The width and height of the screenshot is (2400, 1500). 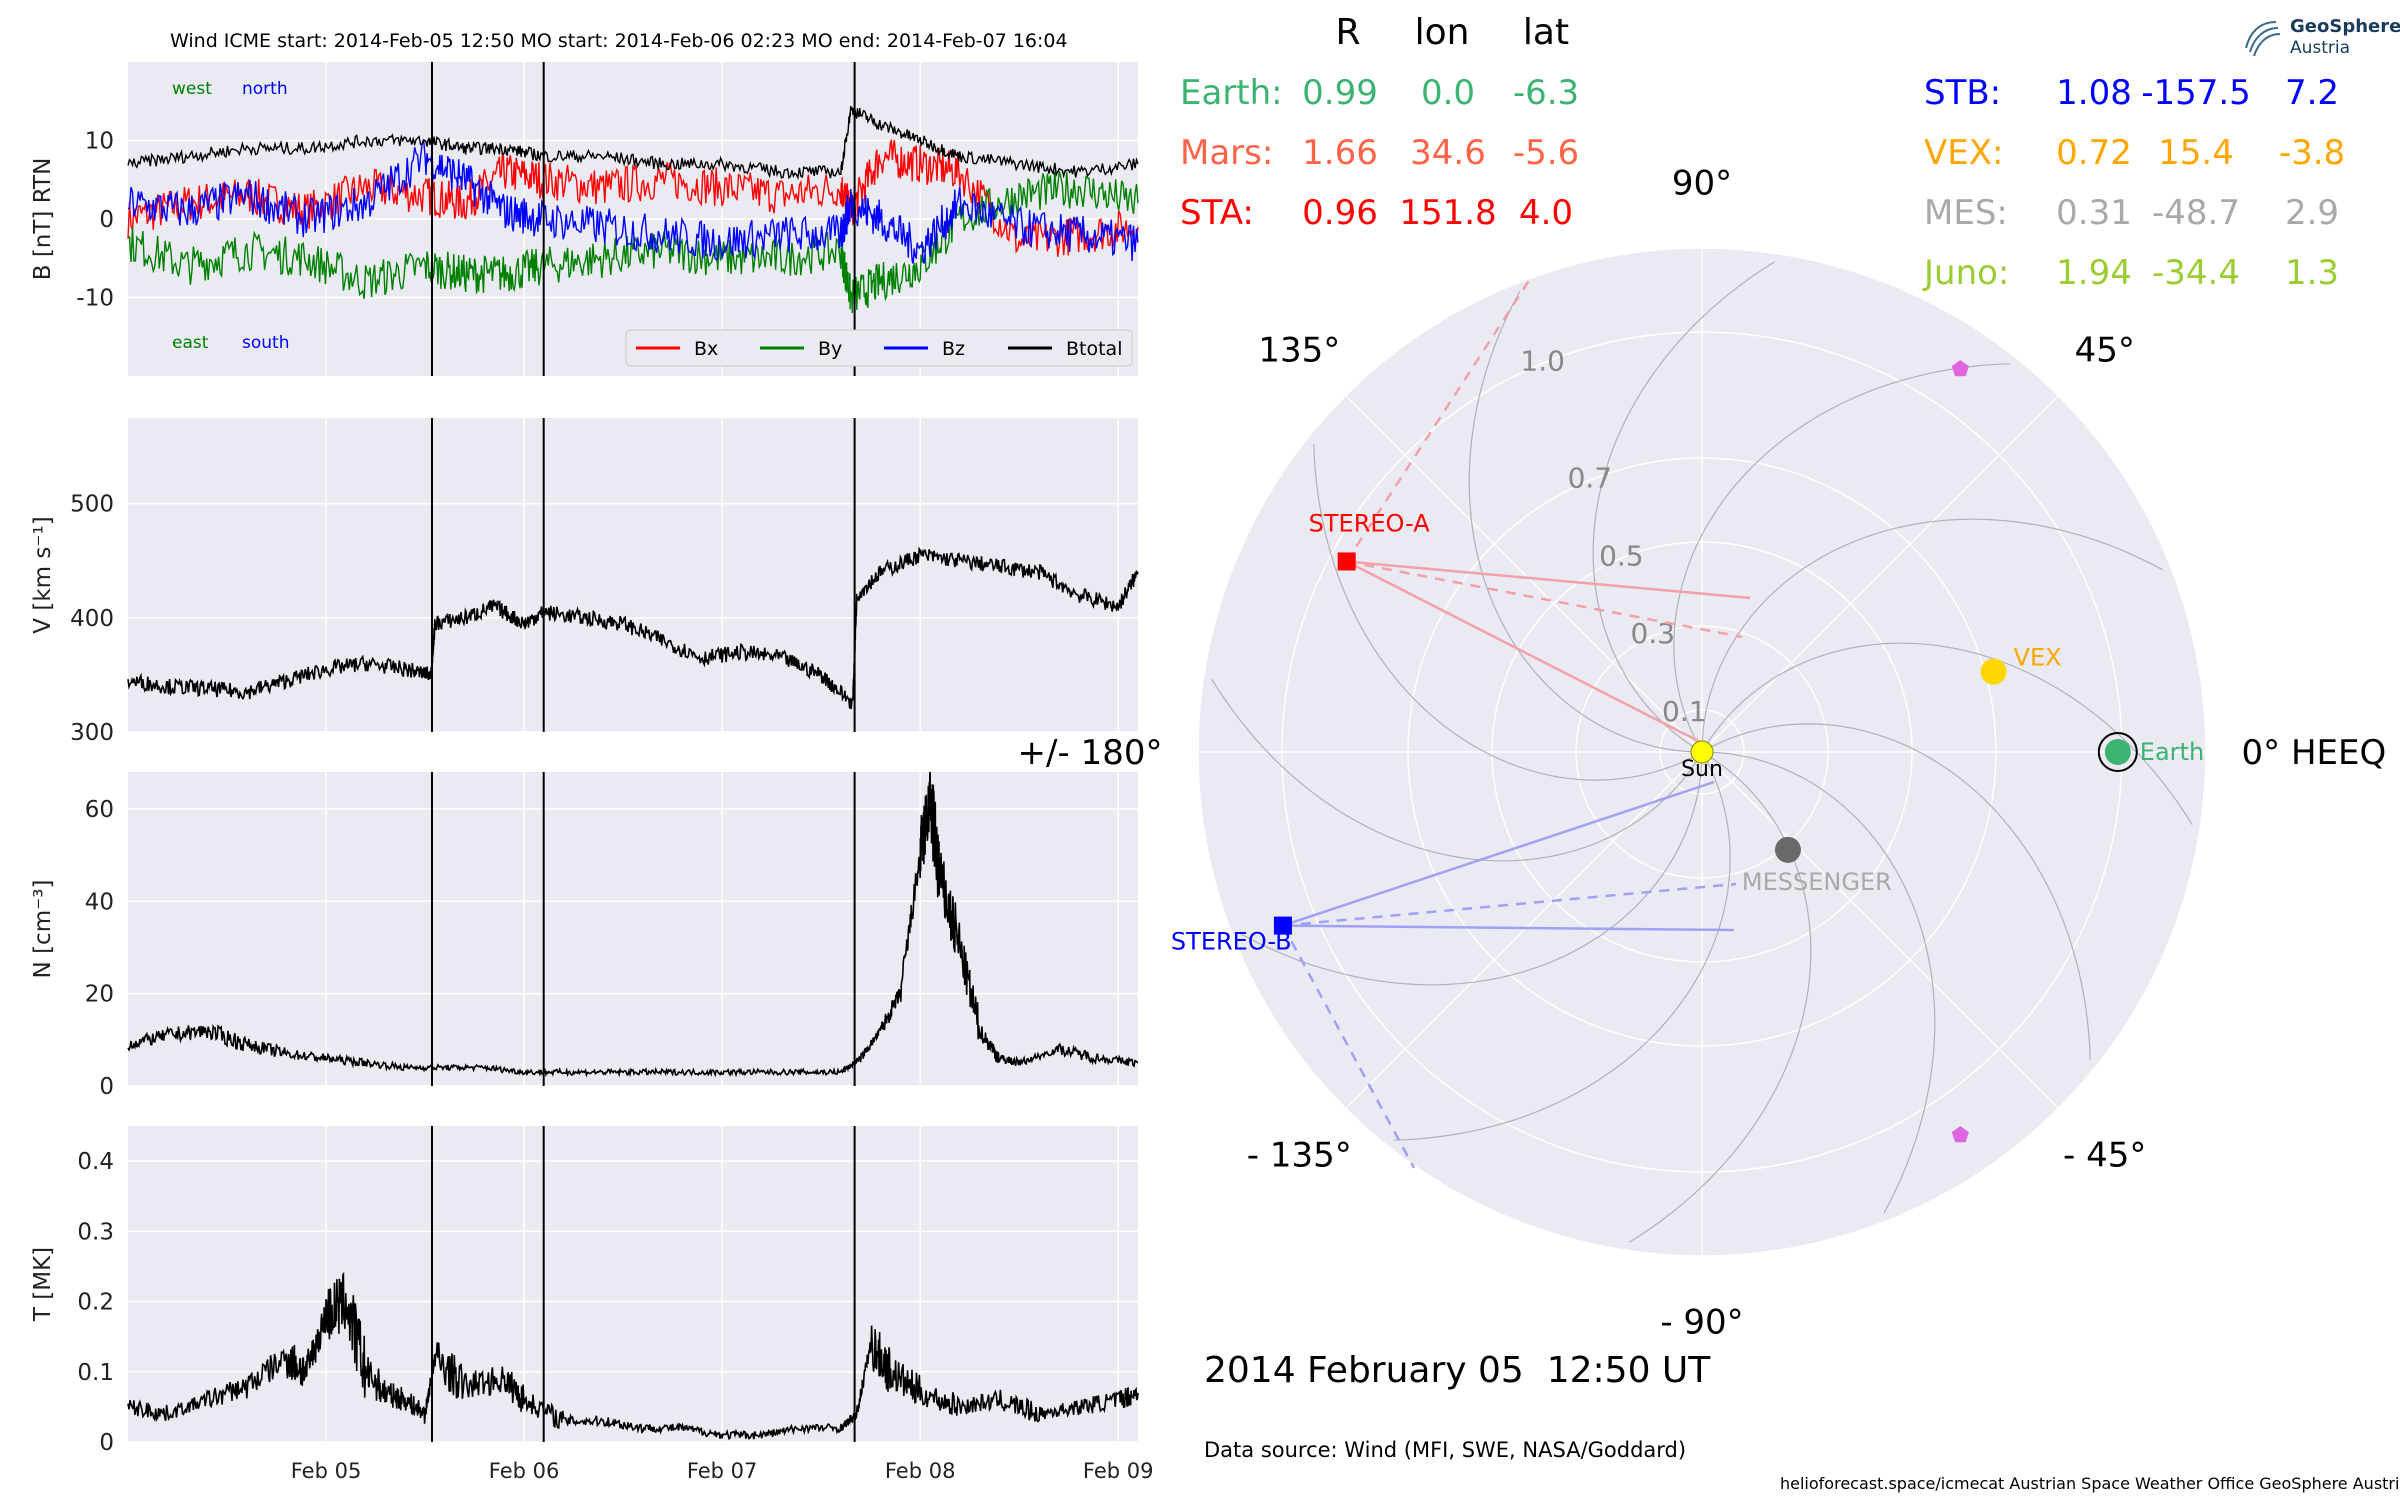 I want to click on annot-south: south, so click(x=265, y=343).